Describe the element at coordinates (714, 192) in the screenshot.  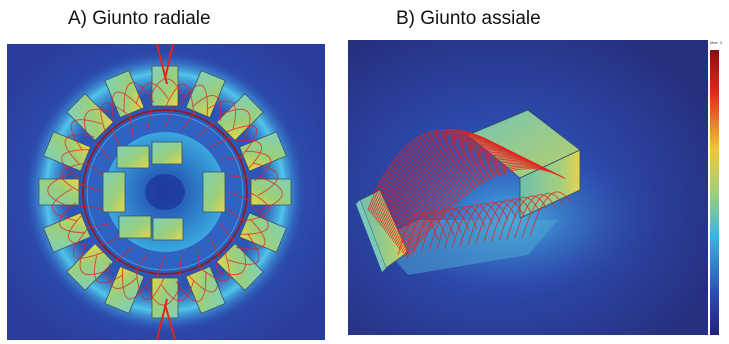
I see `colorbar` at that location.